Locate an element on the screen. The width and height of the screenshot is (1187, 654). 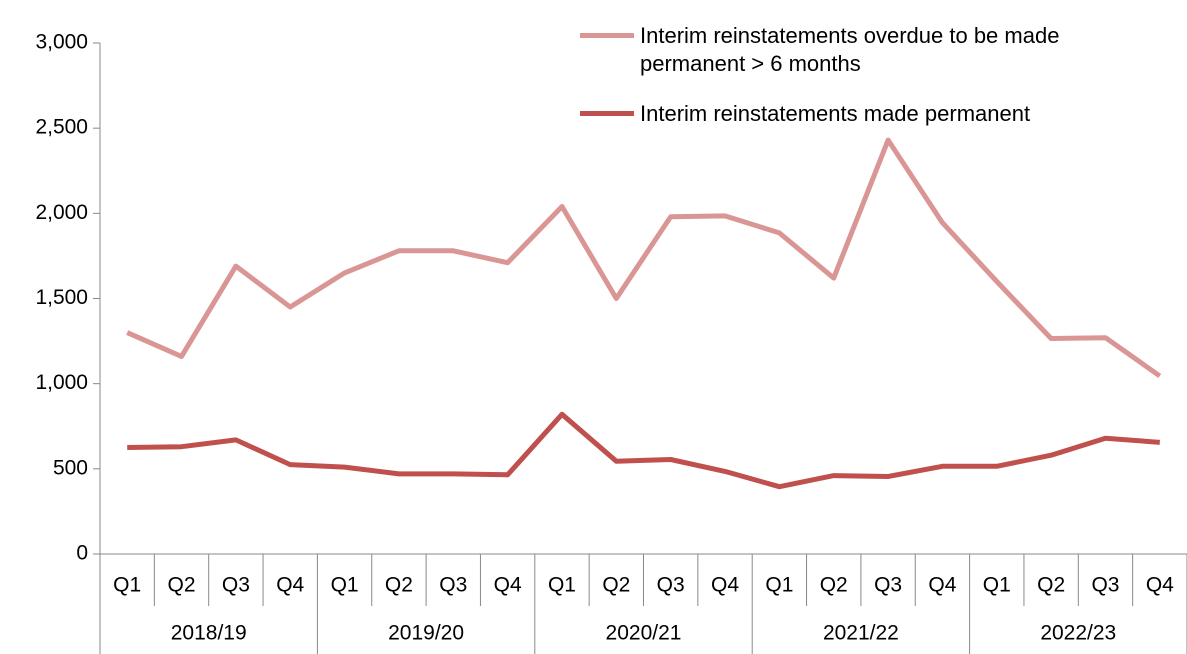
y-tick-label: 3,000 is located at coordinates (61, 42).